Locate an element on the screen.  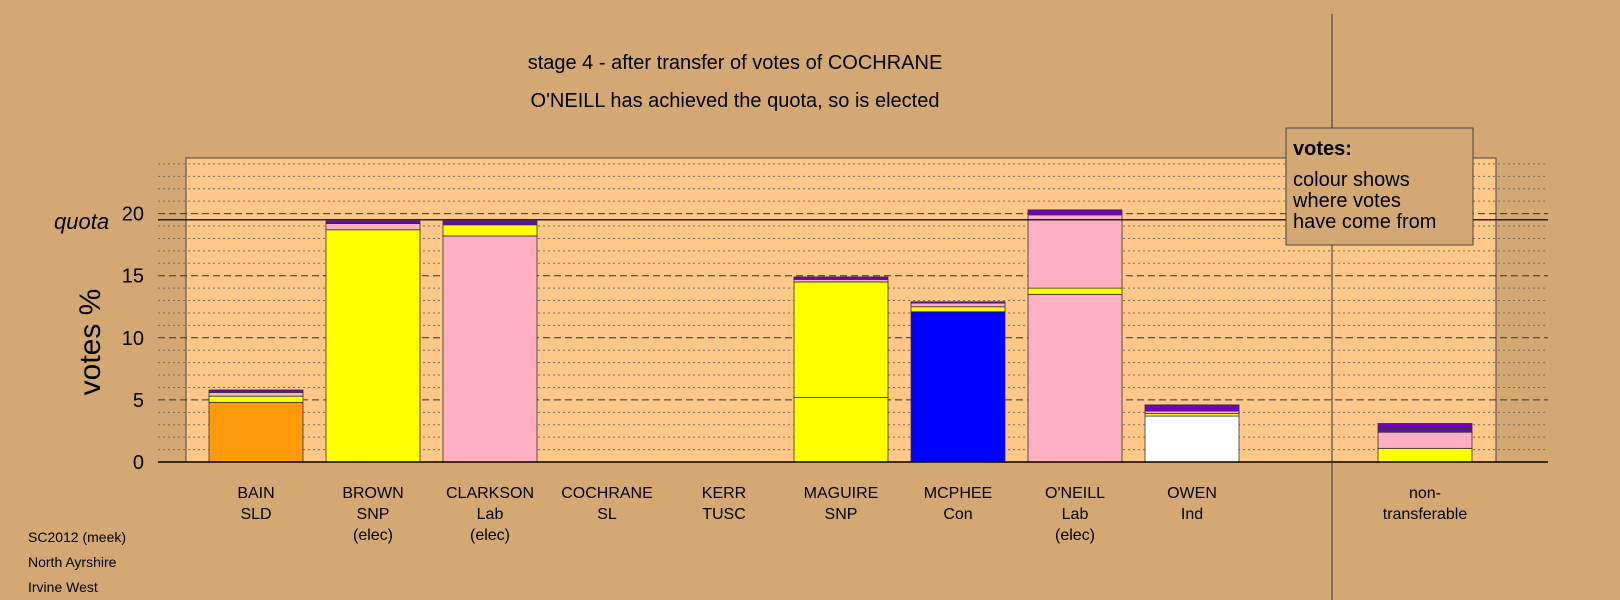
legend-title: votes: is located at coordinates (1322, 149).